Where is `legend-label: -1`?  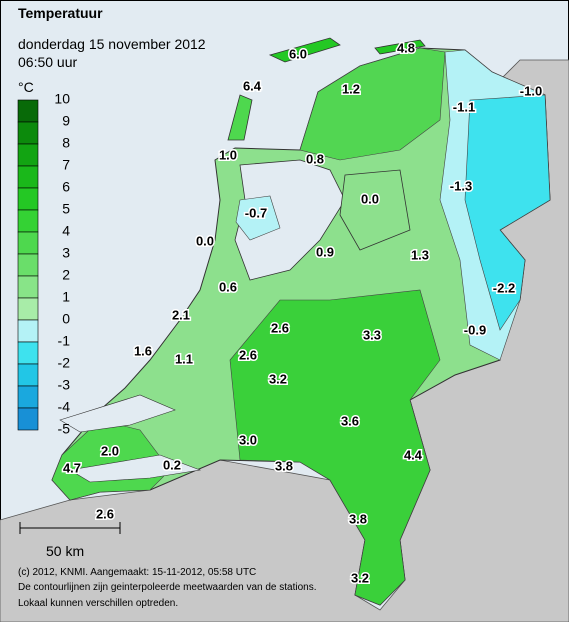
legend-label: -1 is located at coordinates (64, 341).